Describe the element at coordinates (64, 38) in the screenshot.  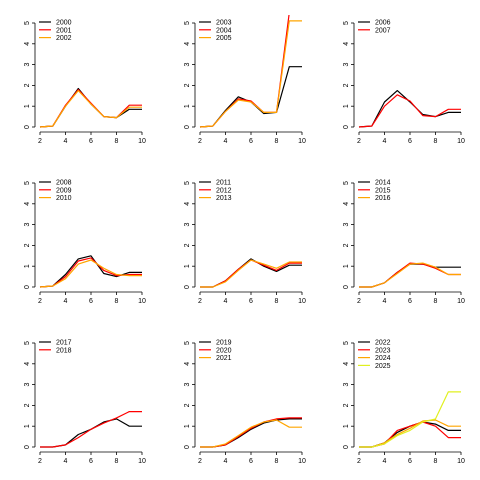
I see `legend-label: 2002` at that location.